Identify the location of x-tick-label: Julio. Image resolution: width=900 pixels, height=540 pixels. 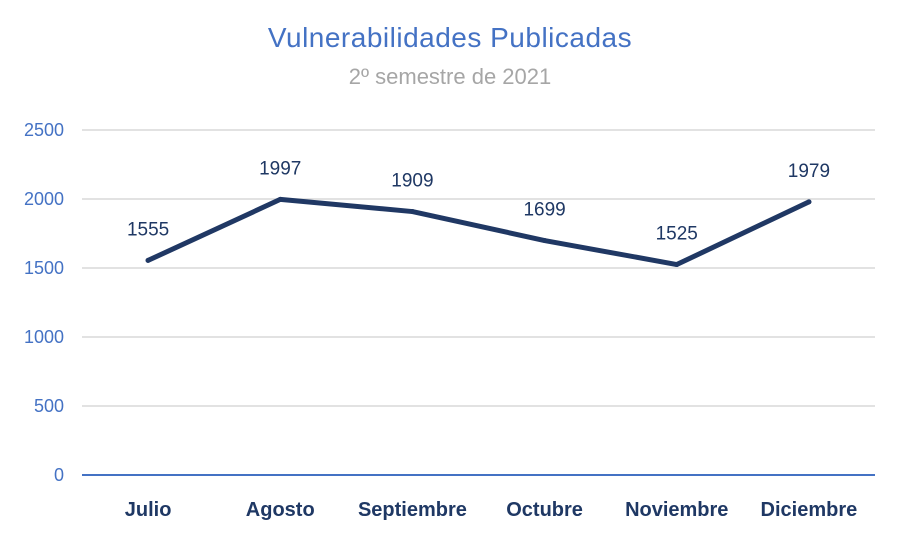
(148, 510).